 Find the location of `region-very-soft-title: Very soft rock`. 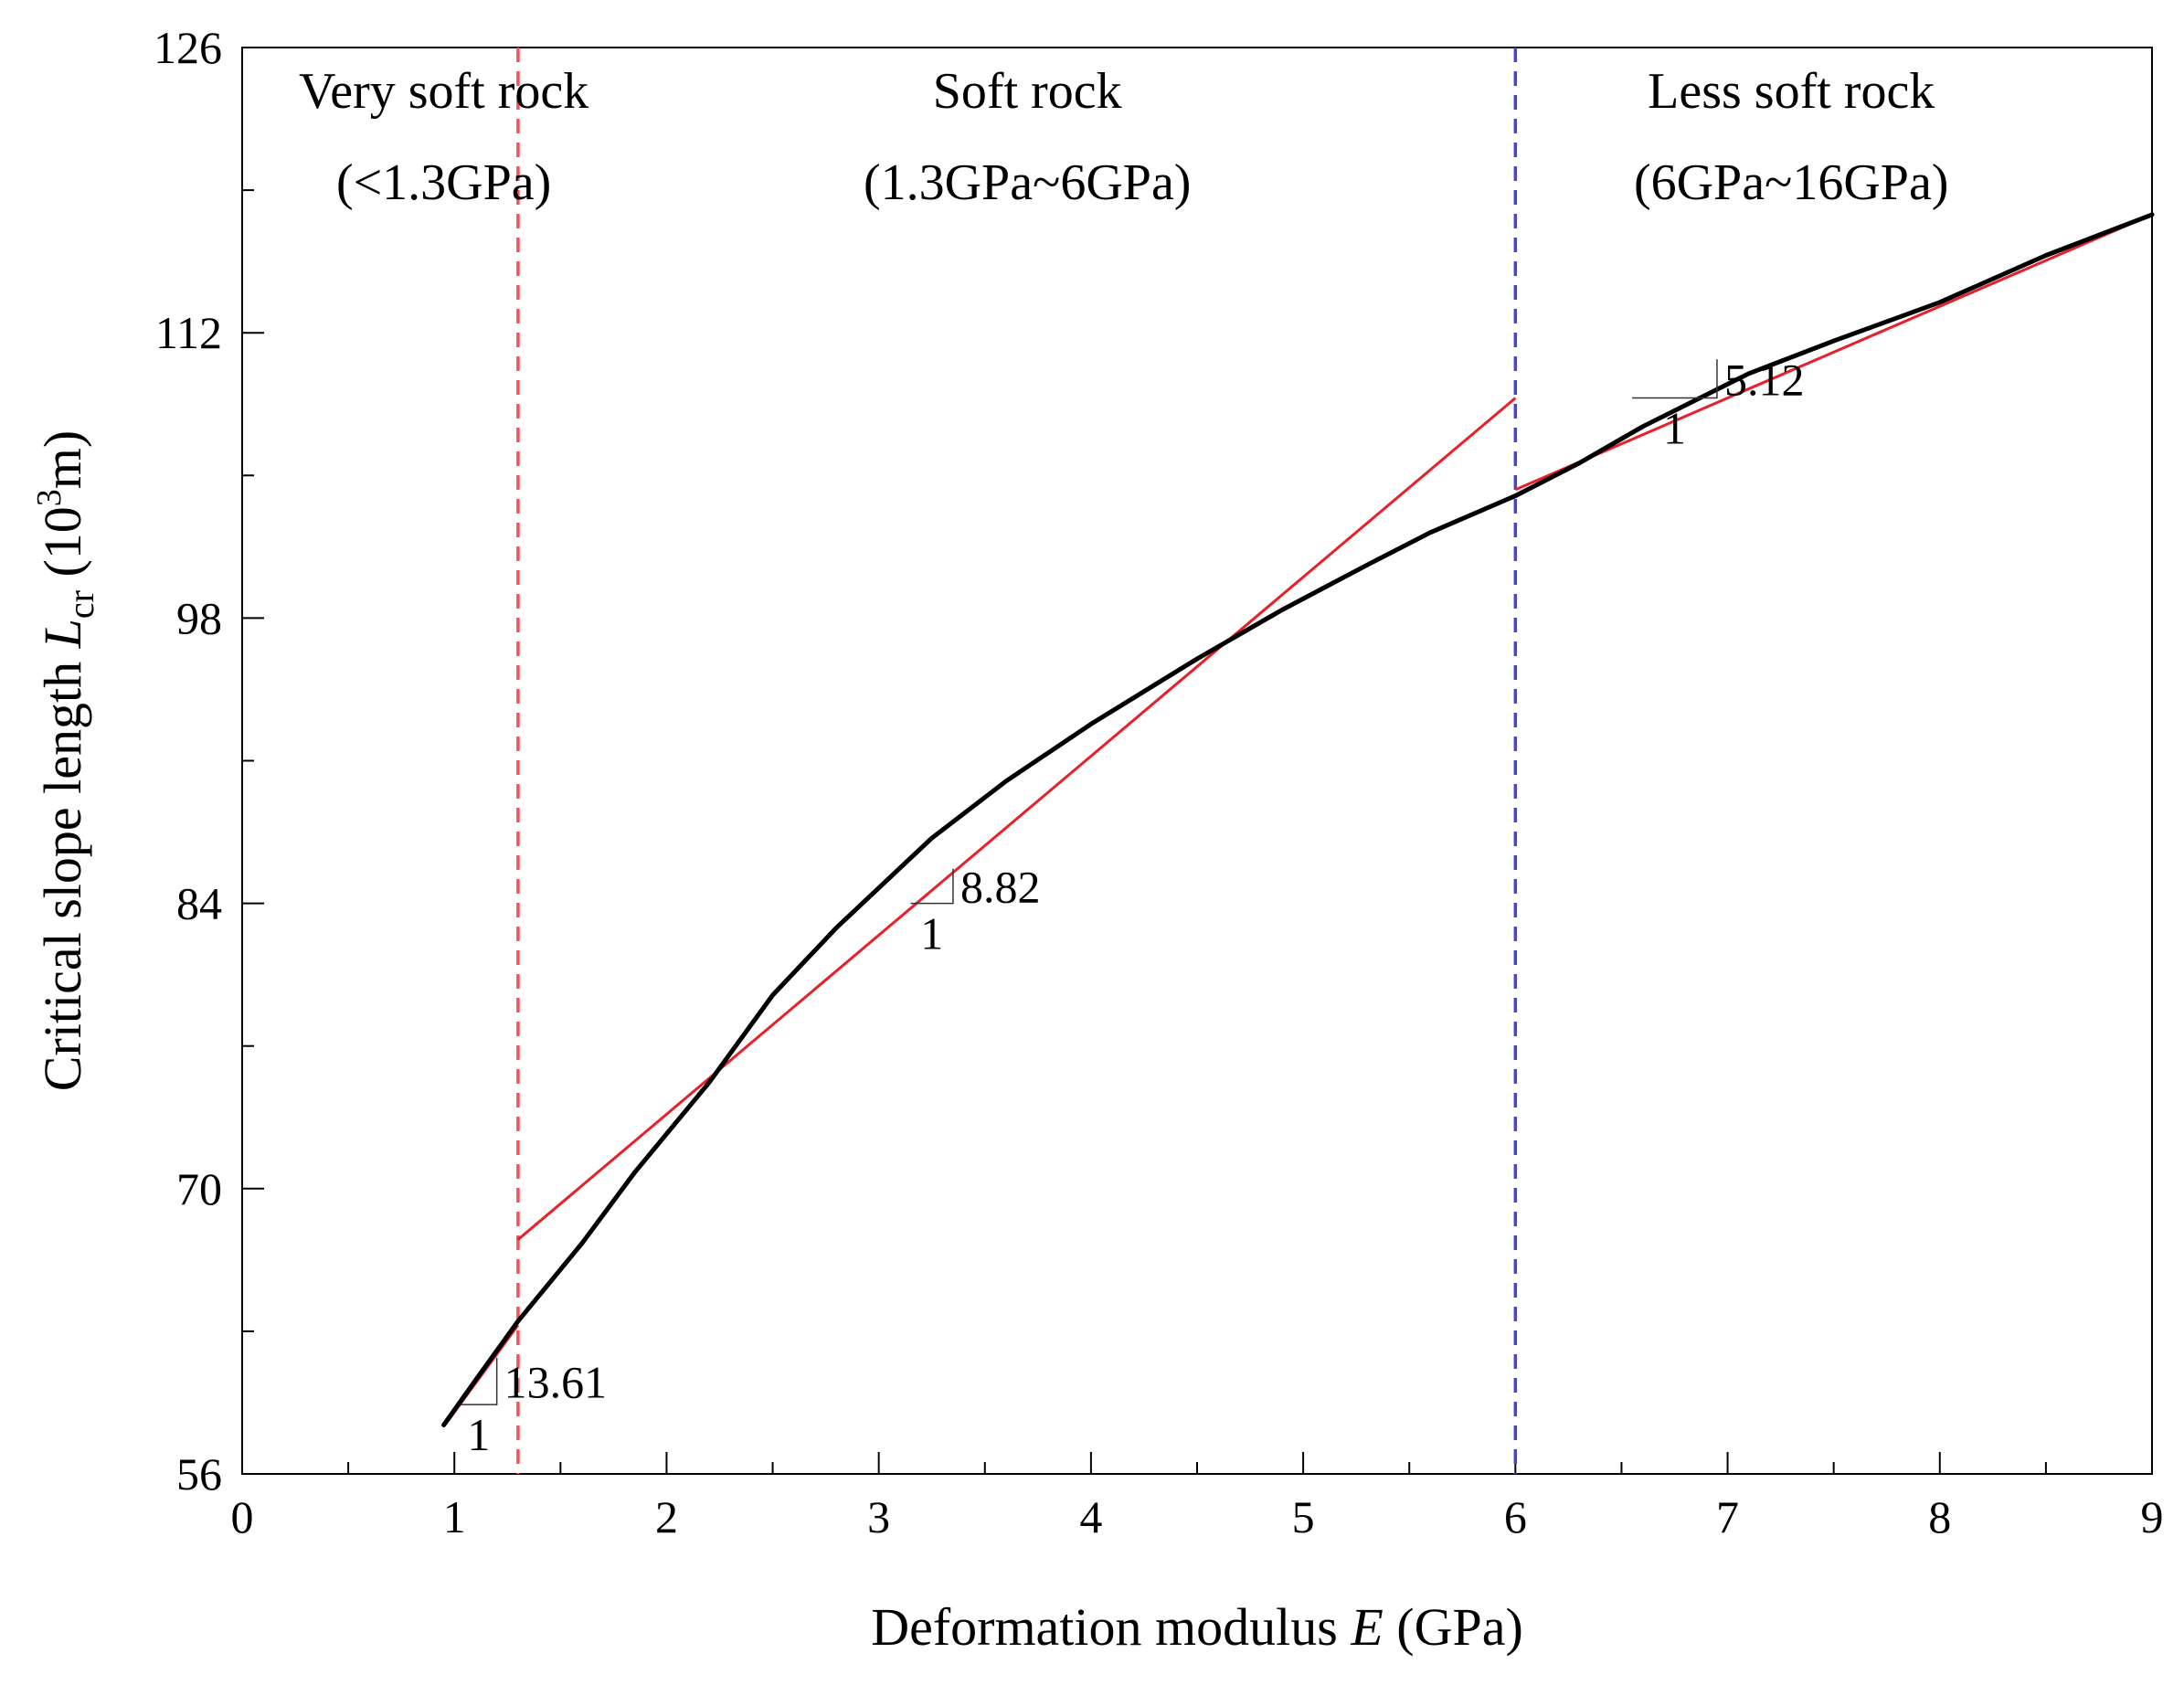

region-very-soft-title: Very soft rock is located at coordinates (444, 91).